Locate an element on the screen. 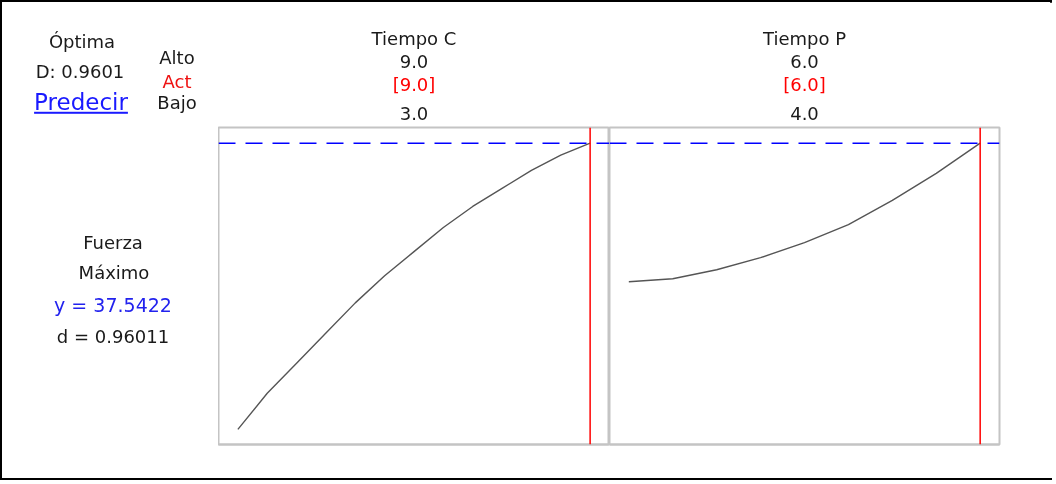 This screenshot has height=484, width=1056. text: d = 0.96011 is located at coordinates (113, 336).